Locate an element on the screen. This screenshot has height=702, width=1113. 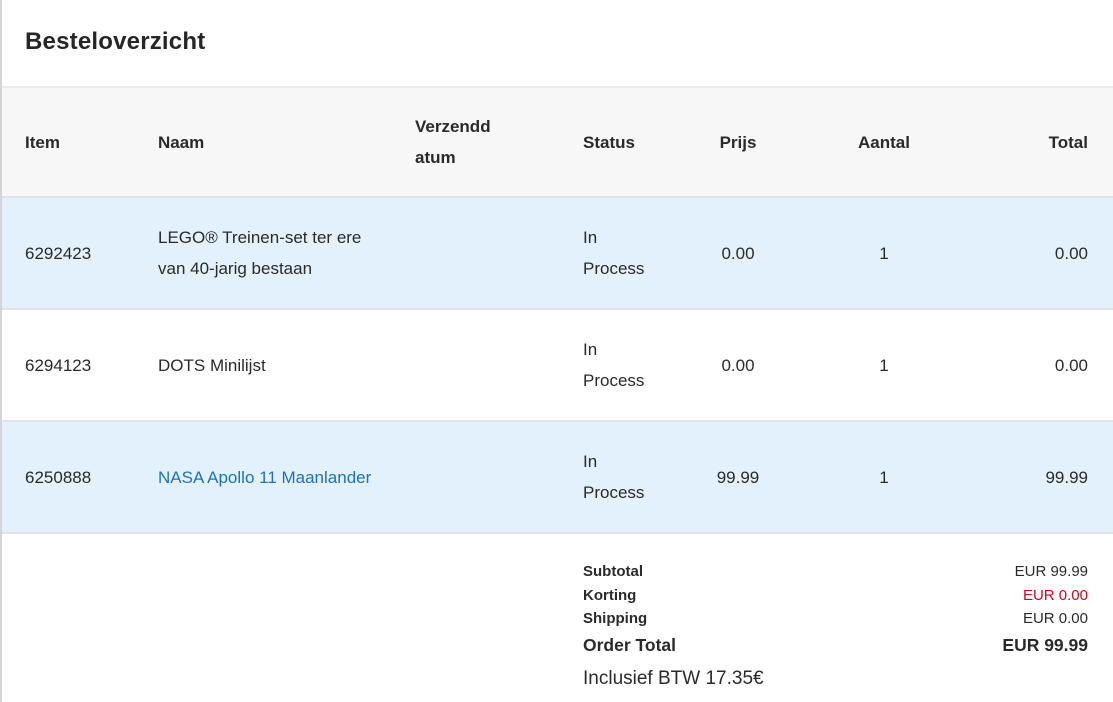
col-header-status: Status is located at coordinates (609, 142).